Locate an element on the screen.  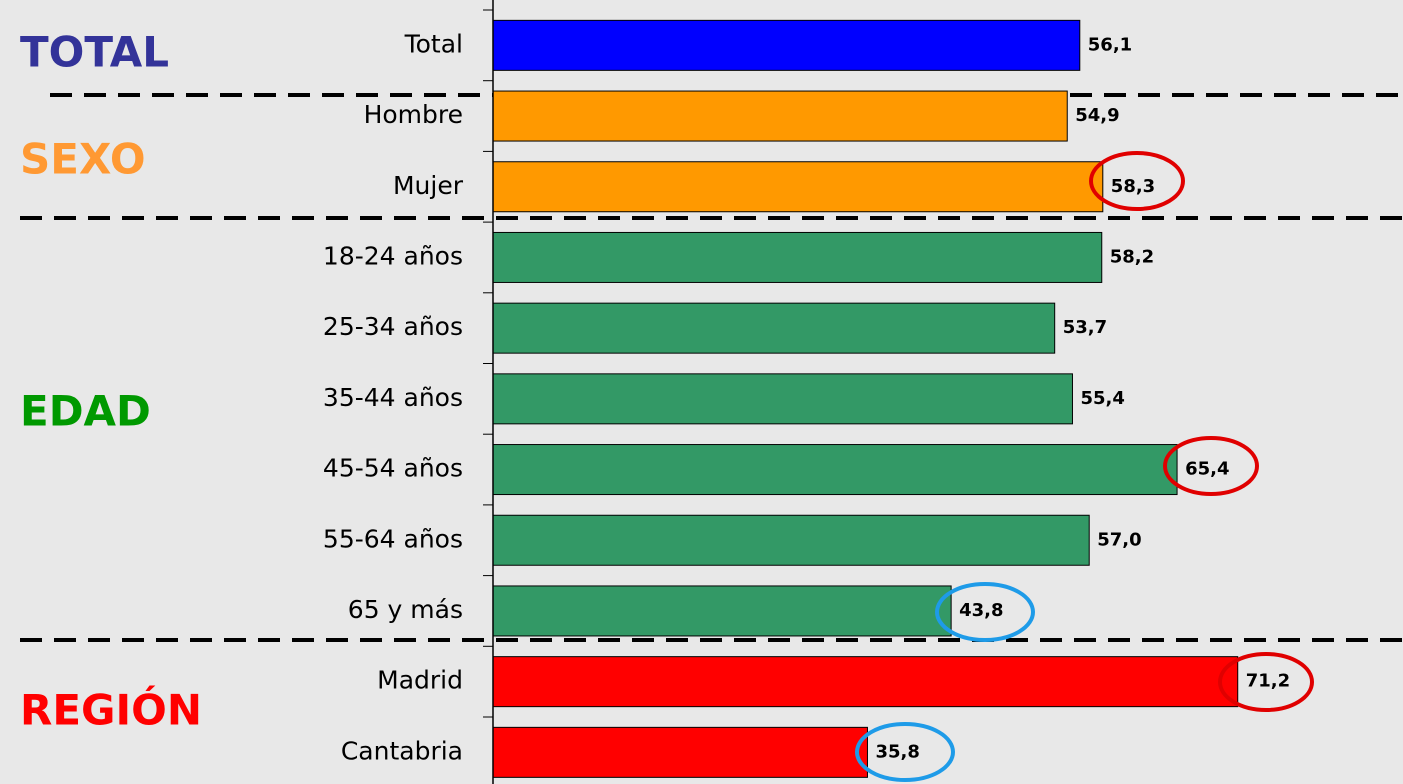
category-label: 18-24 años is located at coordinates (393, 255).